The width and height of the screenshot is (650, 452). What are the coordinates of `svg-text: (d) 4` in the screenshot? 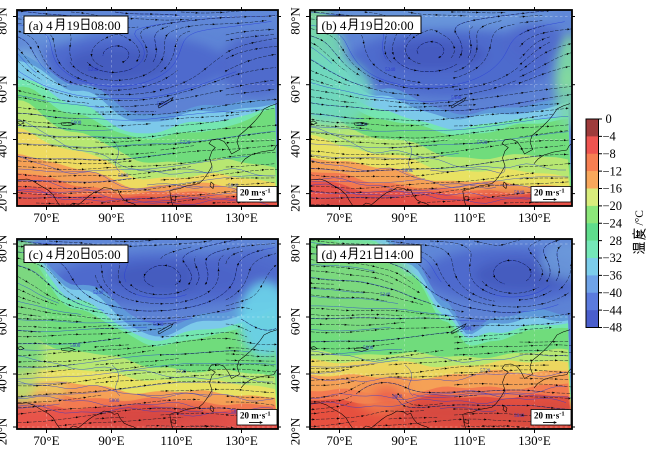 It's located at (334, 254).